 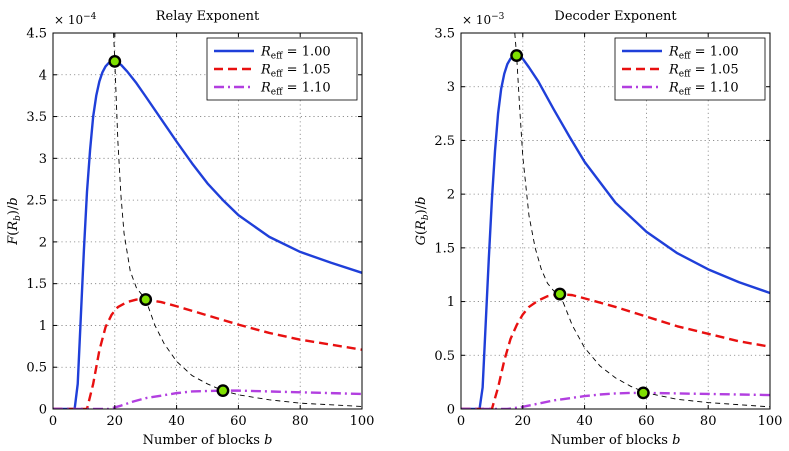 I want to click on y-axis-label: G(Rb)/b, so click(x=422, y=221).